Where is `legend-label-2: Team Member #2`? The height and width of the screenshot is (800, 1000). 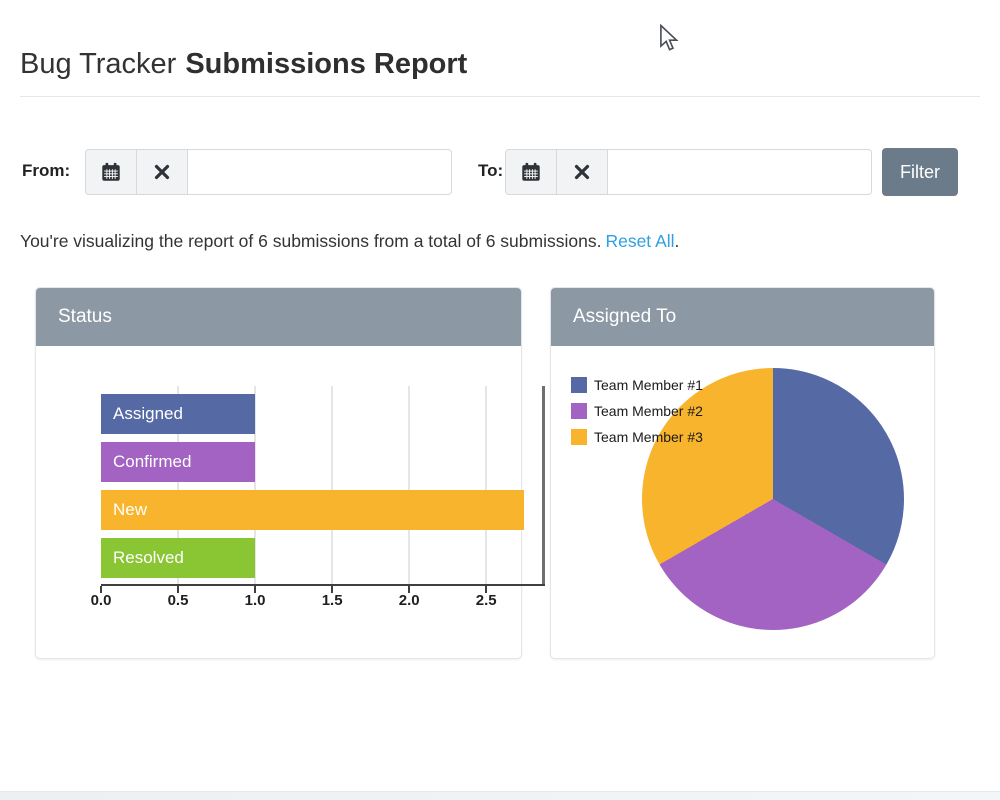
legend-label-2: Team Member #2 is located at coordinates (648, 411).